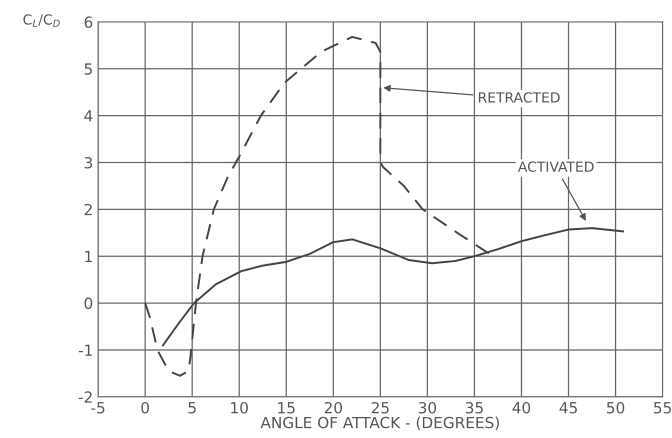  What do you see at coordinates (474, 408) in the screenshot?
I see `x-tick-label: 35` at bounding box center [474, 408].